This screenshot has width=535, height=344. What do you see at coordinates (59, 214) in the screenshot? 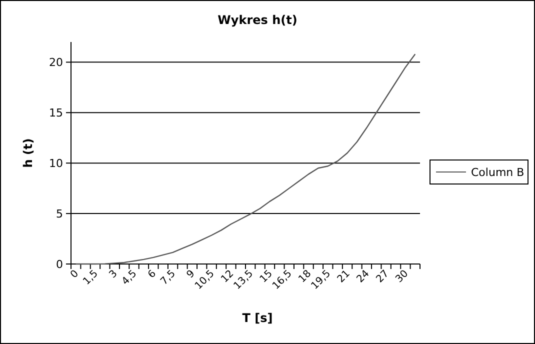
I see `y-tick-label: 5` at bounding box center [59, 214].